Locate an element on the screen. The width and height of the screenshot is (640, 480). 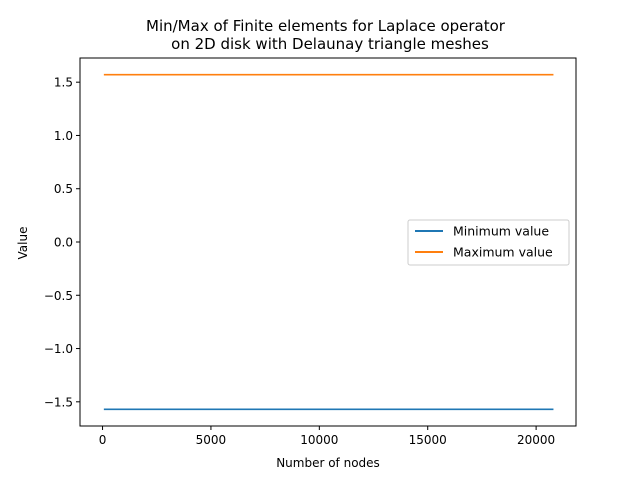
x-axis-ticks: 0 5000 10000 15000 20000 is located at coordinates (327, 436).